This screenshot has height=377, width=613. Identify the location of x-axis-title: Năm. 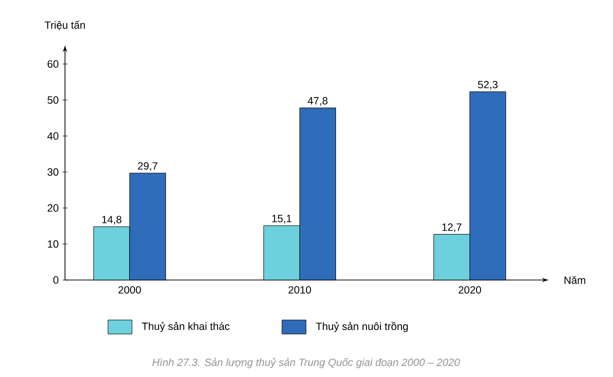
(575, 280).